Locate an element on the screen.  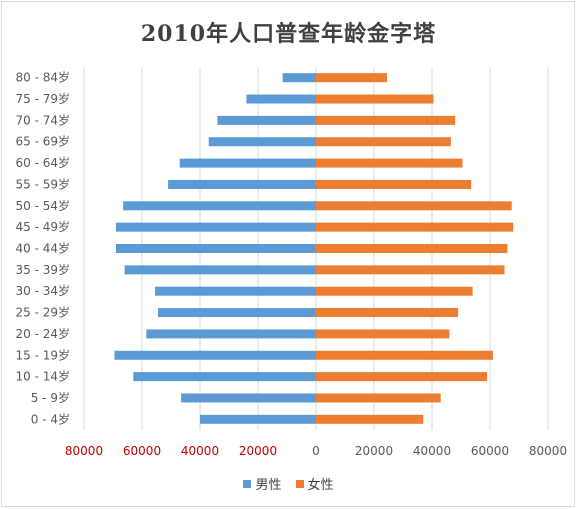
category-label: 45 - 49岁 is located at coordinates (43, 226).